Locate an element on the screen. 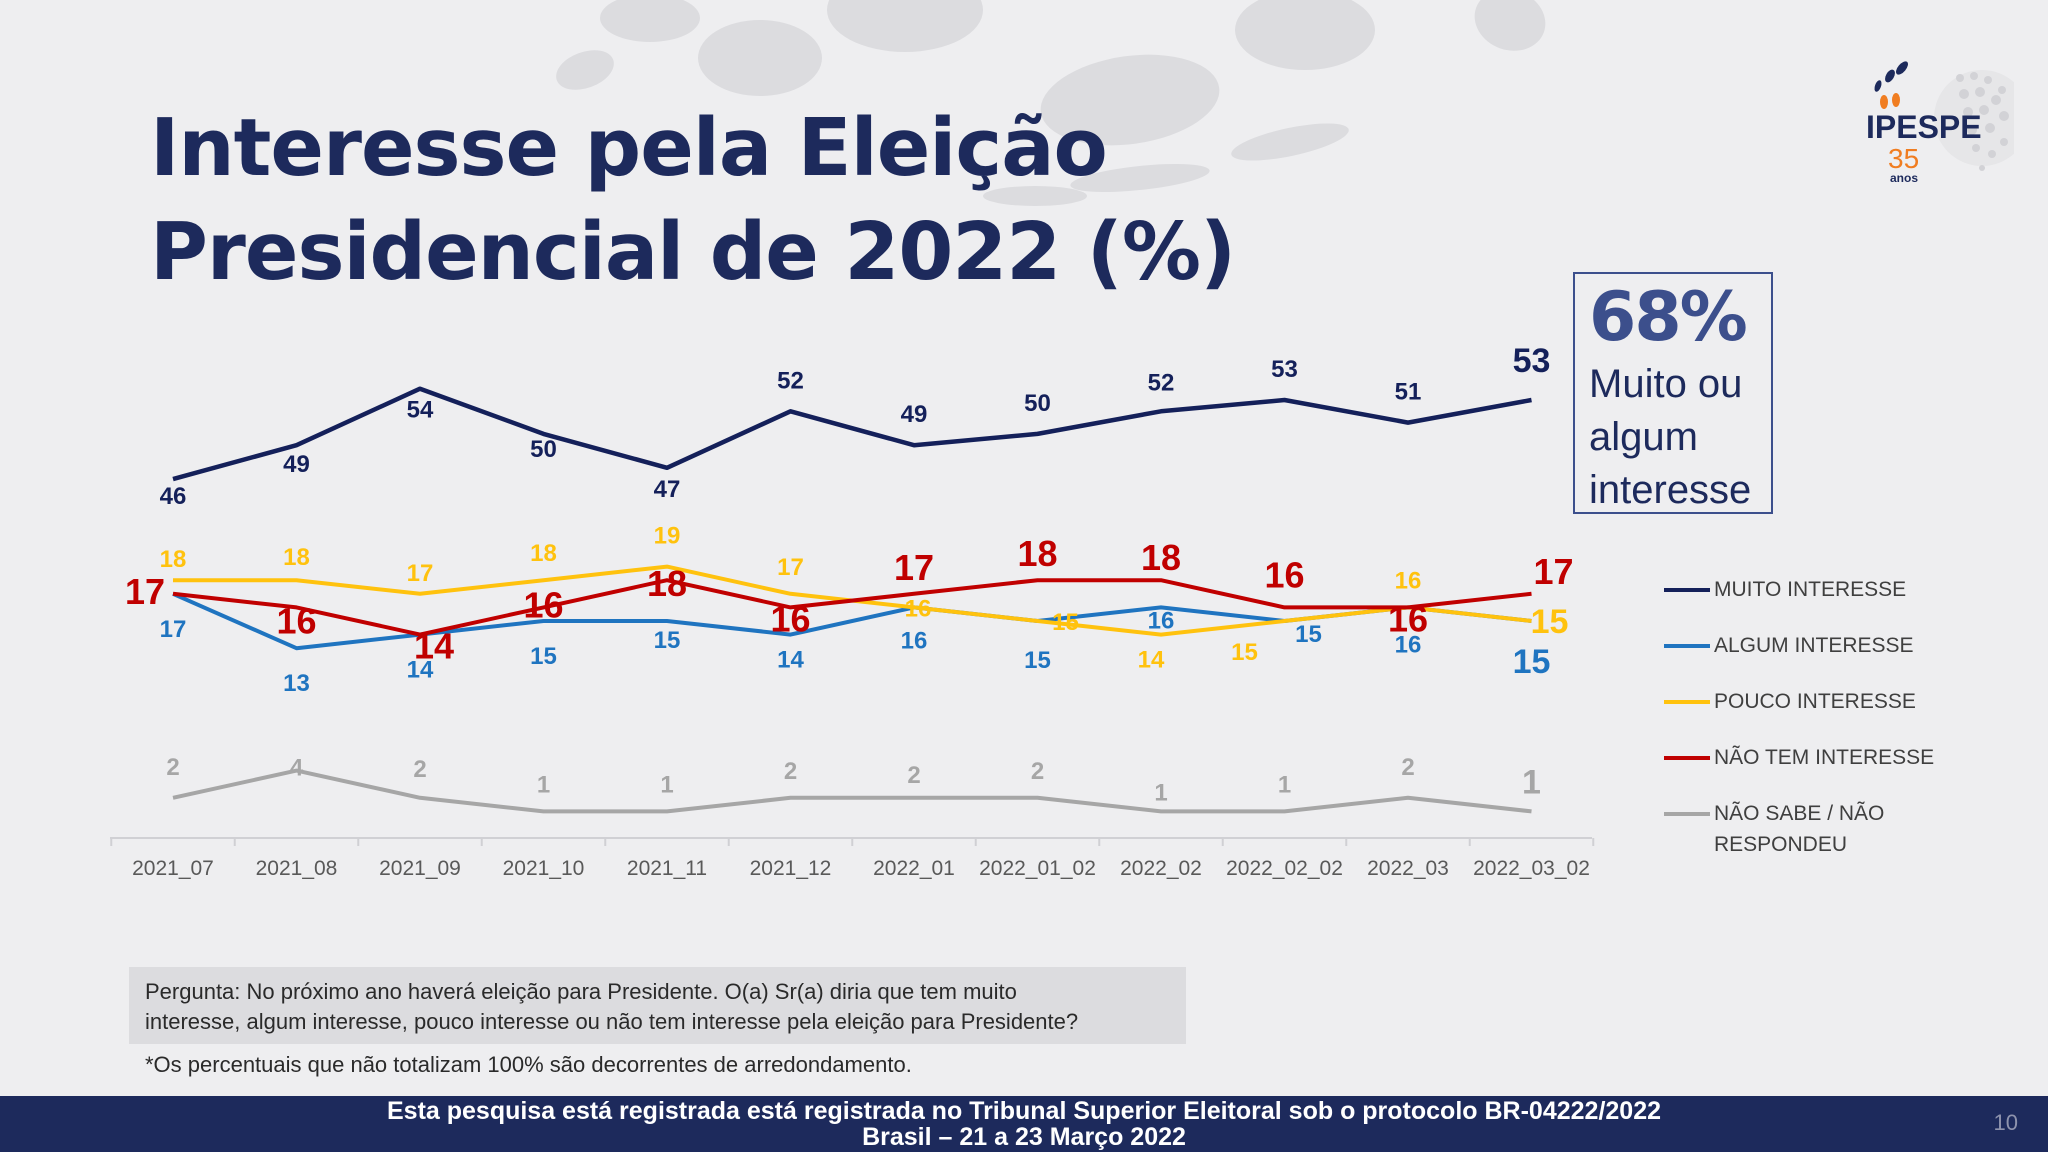  title-line-2: Presidencial de 2022 (%) is located at coordinates (693, 252).